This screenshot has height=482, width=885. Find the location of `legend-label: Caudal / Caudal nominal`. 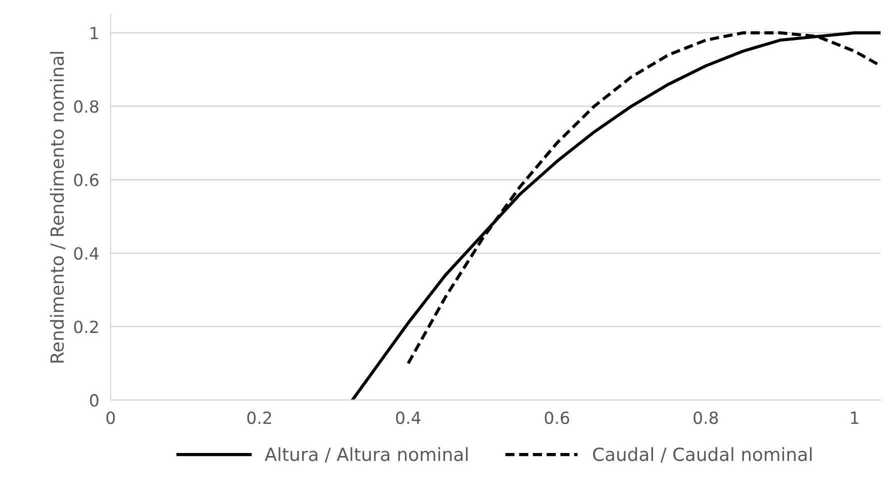

legend-label: Caudal / Caudal nominal is located at coordinates (702, 455).